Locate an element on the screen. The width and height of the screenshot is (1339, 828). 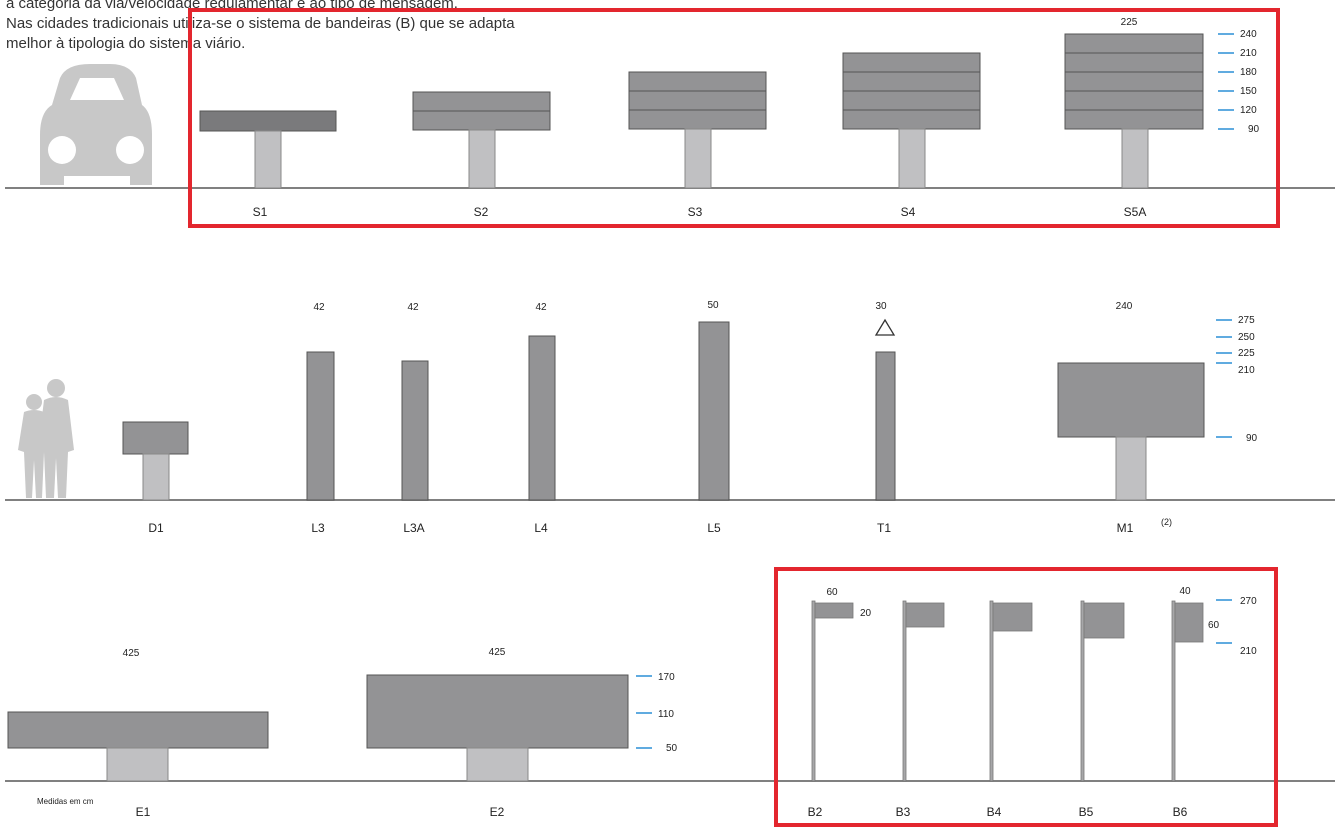
label-b3: B3 is located at coordinates (903, 812).